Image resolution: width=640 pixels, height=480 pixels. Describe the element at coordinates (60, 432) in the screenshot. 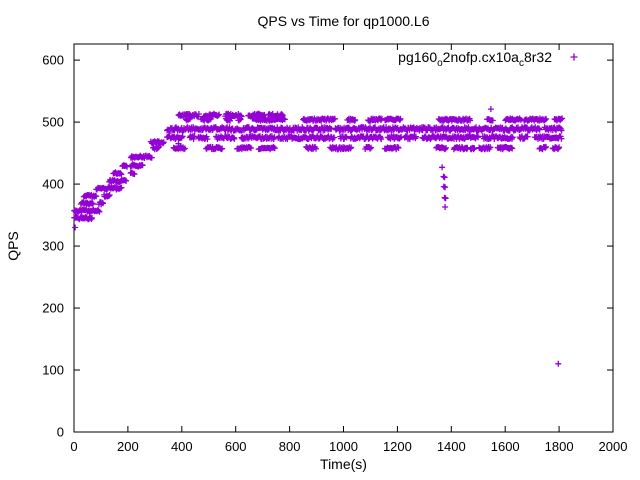

I see `y-tick-label: 0` at that location.